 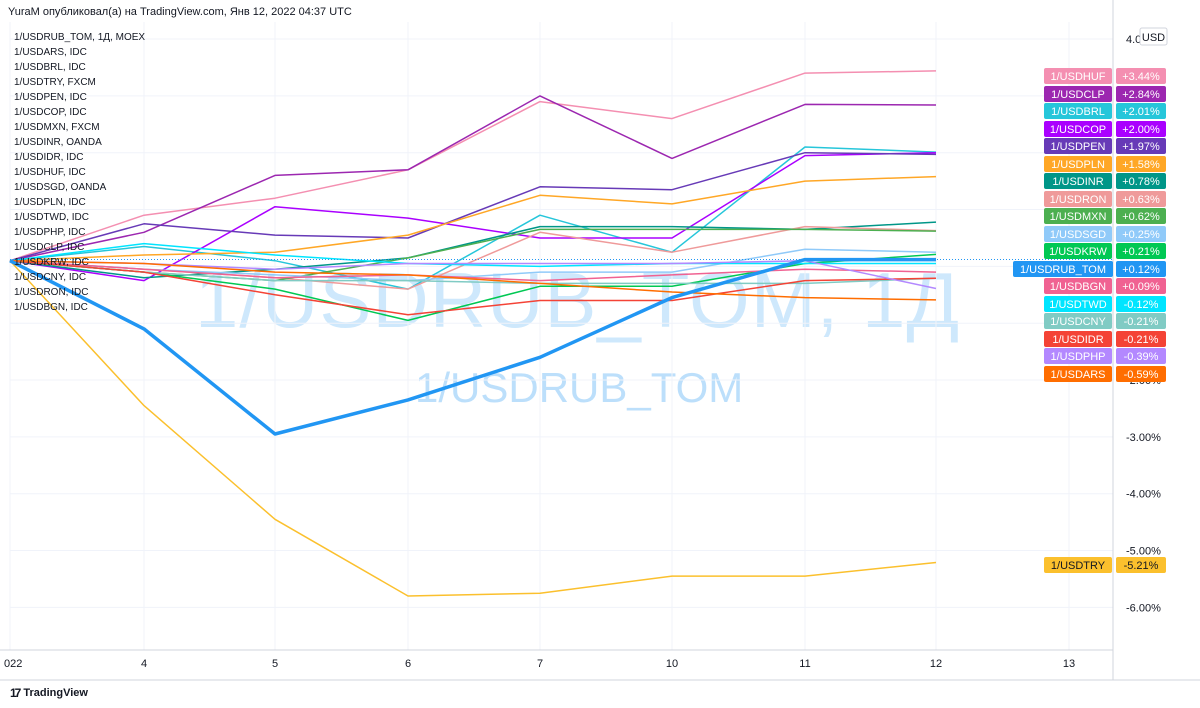 What do you see at coordinates (50, 172) in the screenshot?
I see `legend-item: 1/USDHUF, IDC` at bounding box center [50, 172].